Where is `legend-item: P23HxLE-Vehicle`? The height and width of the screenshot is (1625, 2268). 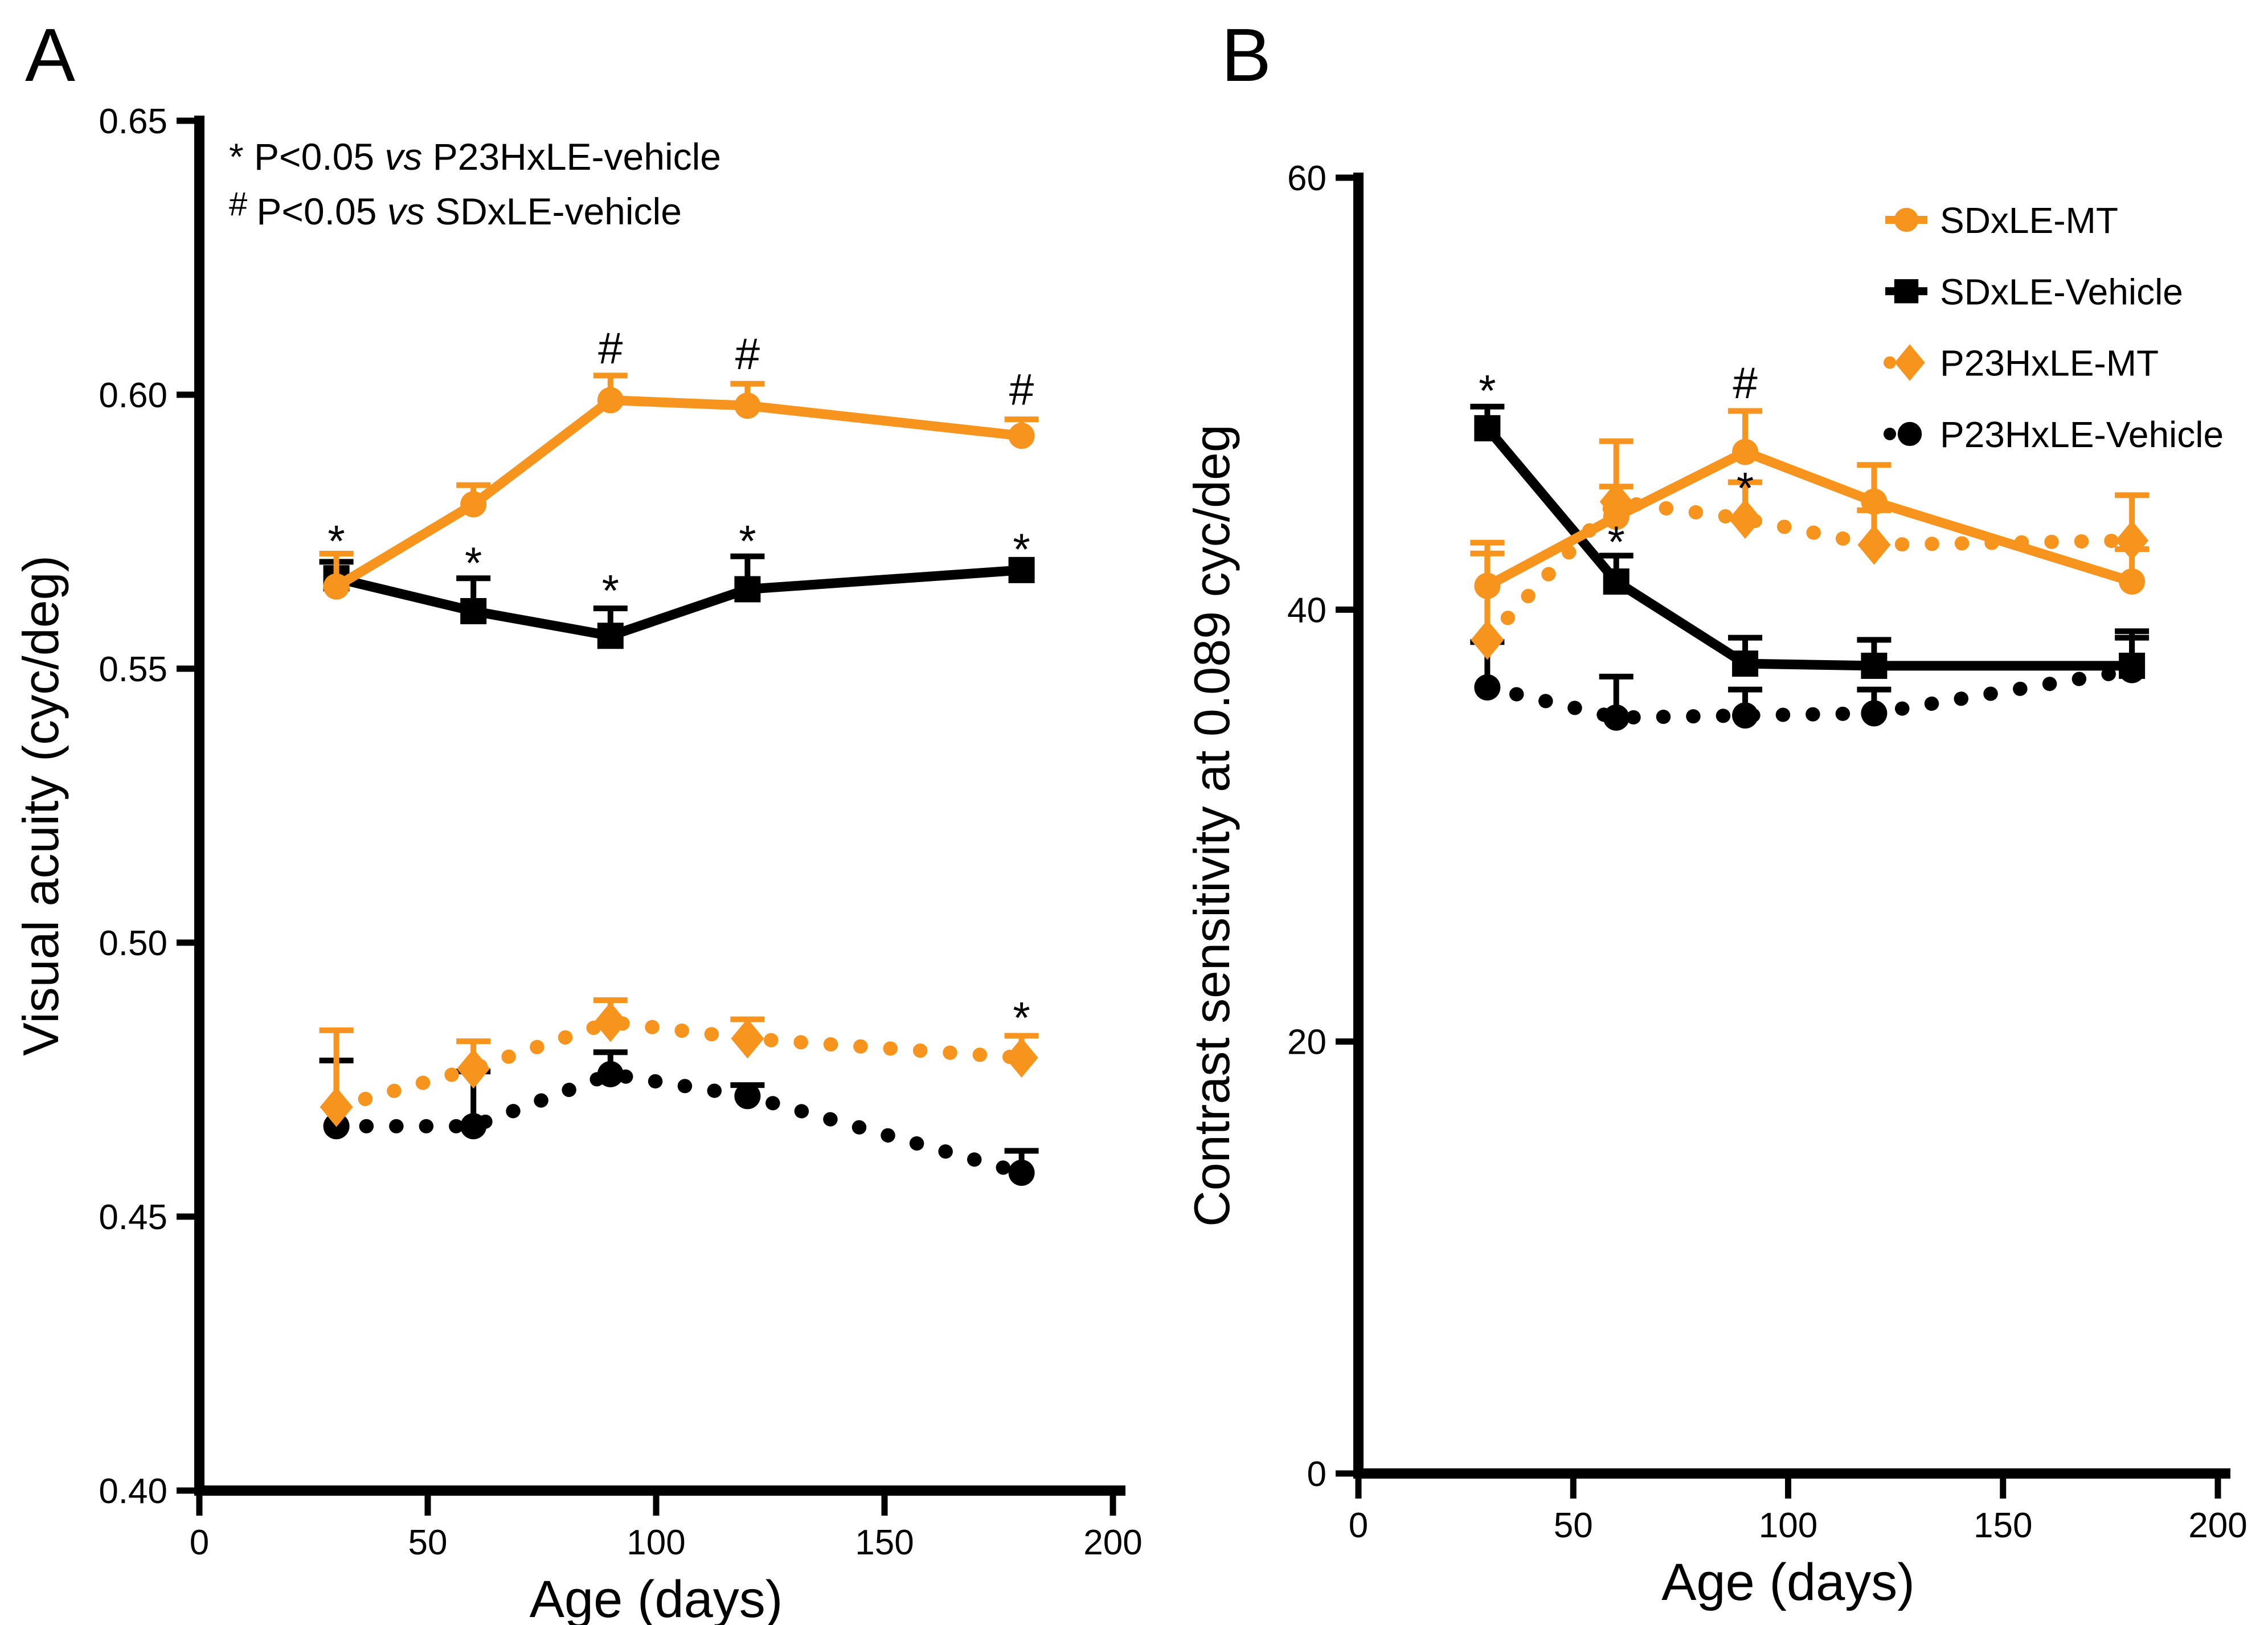
legend-item: P23HxLE-Vehicle is located at coordinates (2054, 434).